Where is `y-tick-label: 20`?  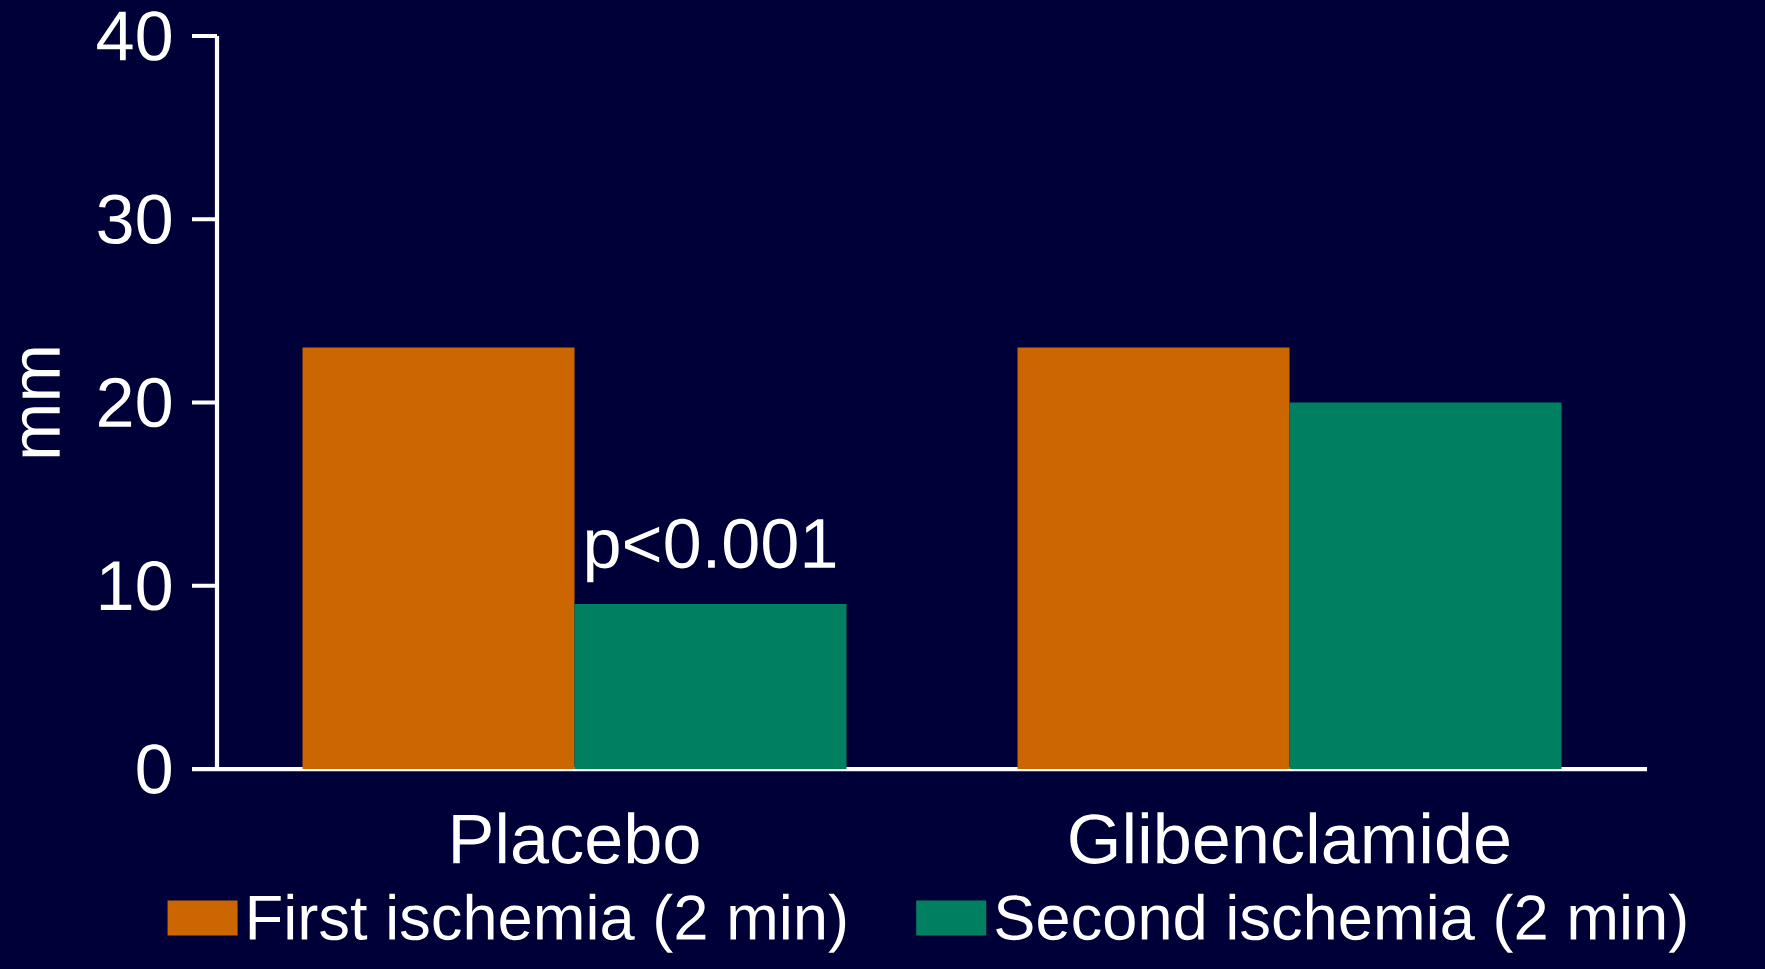 y-tick-label: 20 is located at coordinates (135, 402).